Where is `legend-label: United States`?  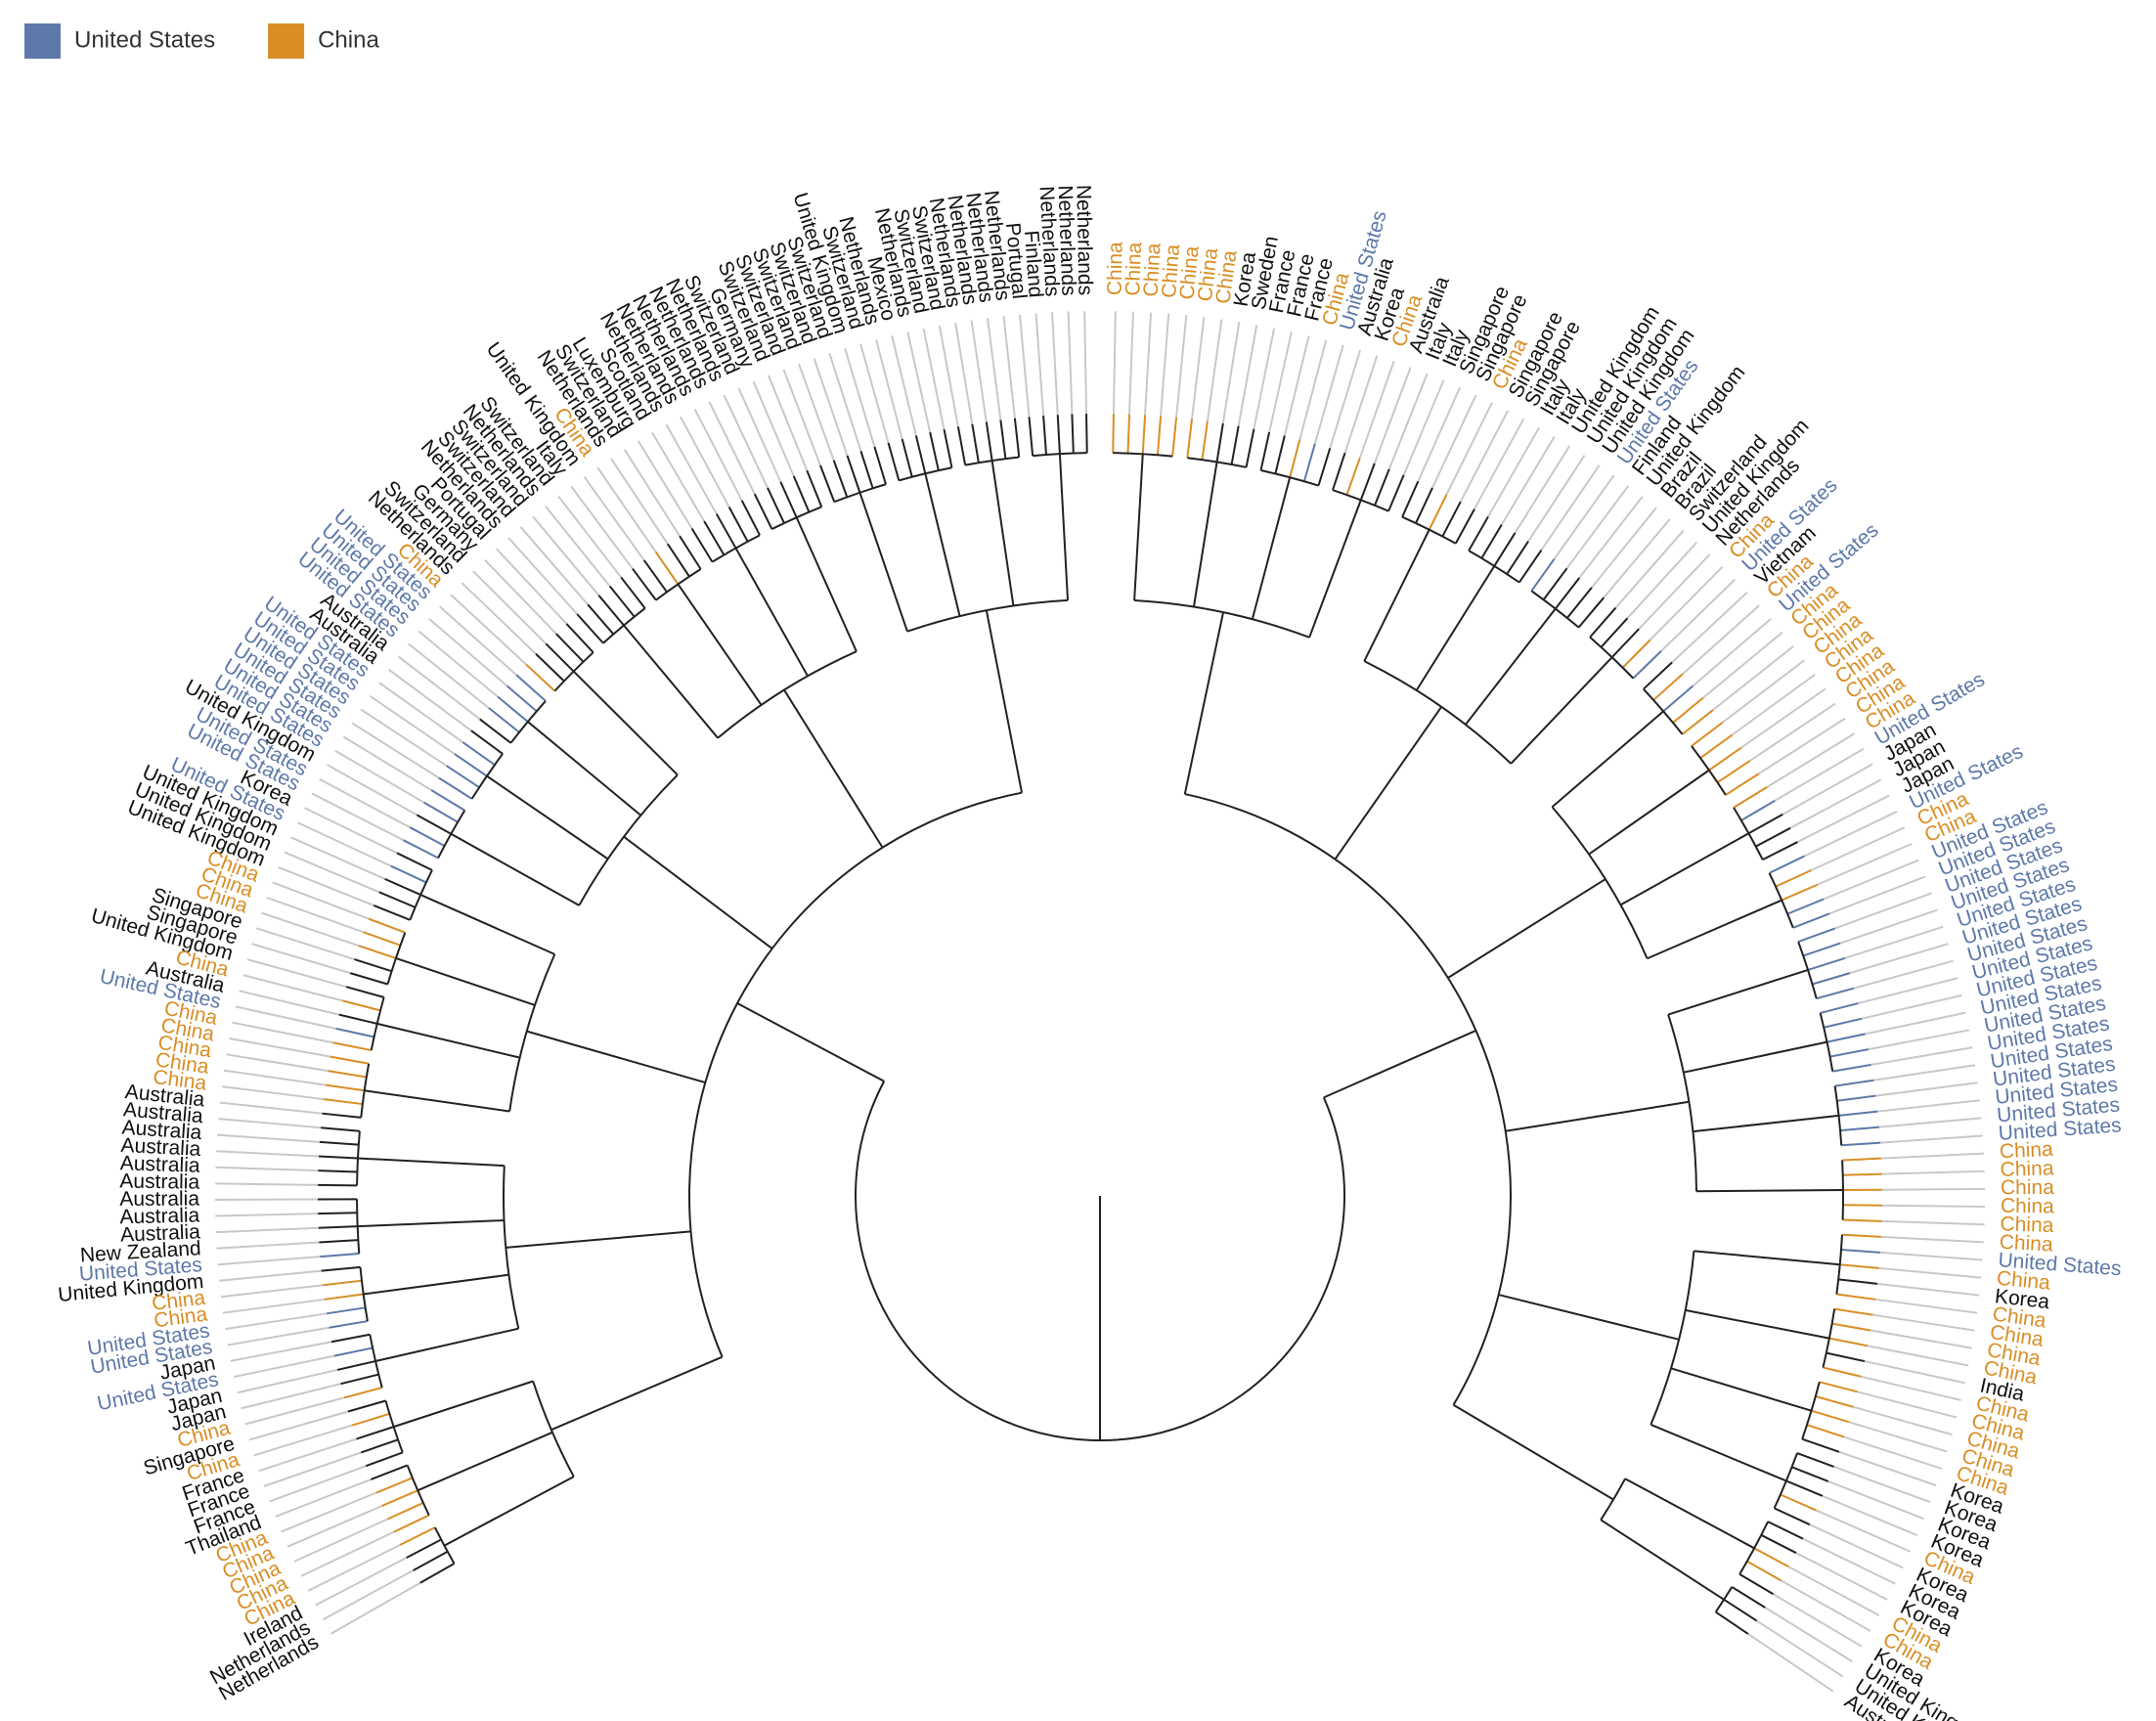
legend-label: United States is located at coordinates (144, 39).